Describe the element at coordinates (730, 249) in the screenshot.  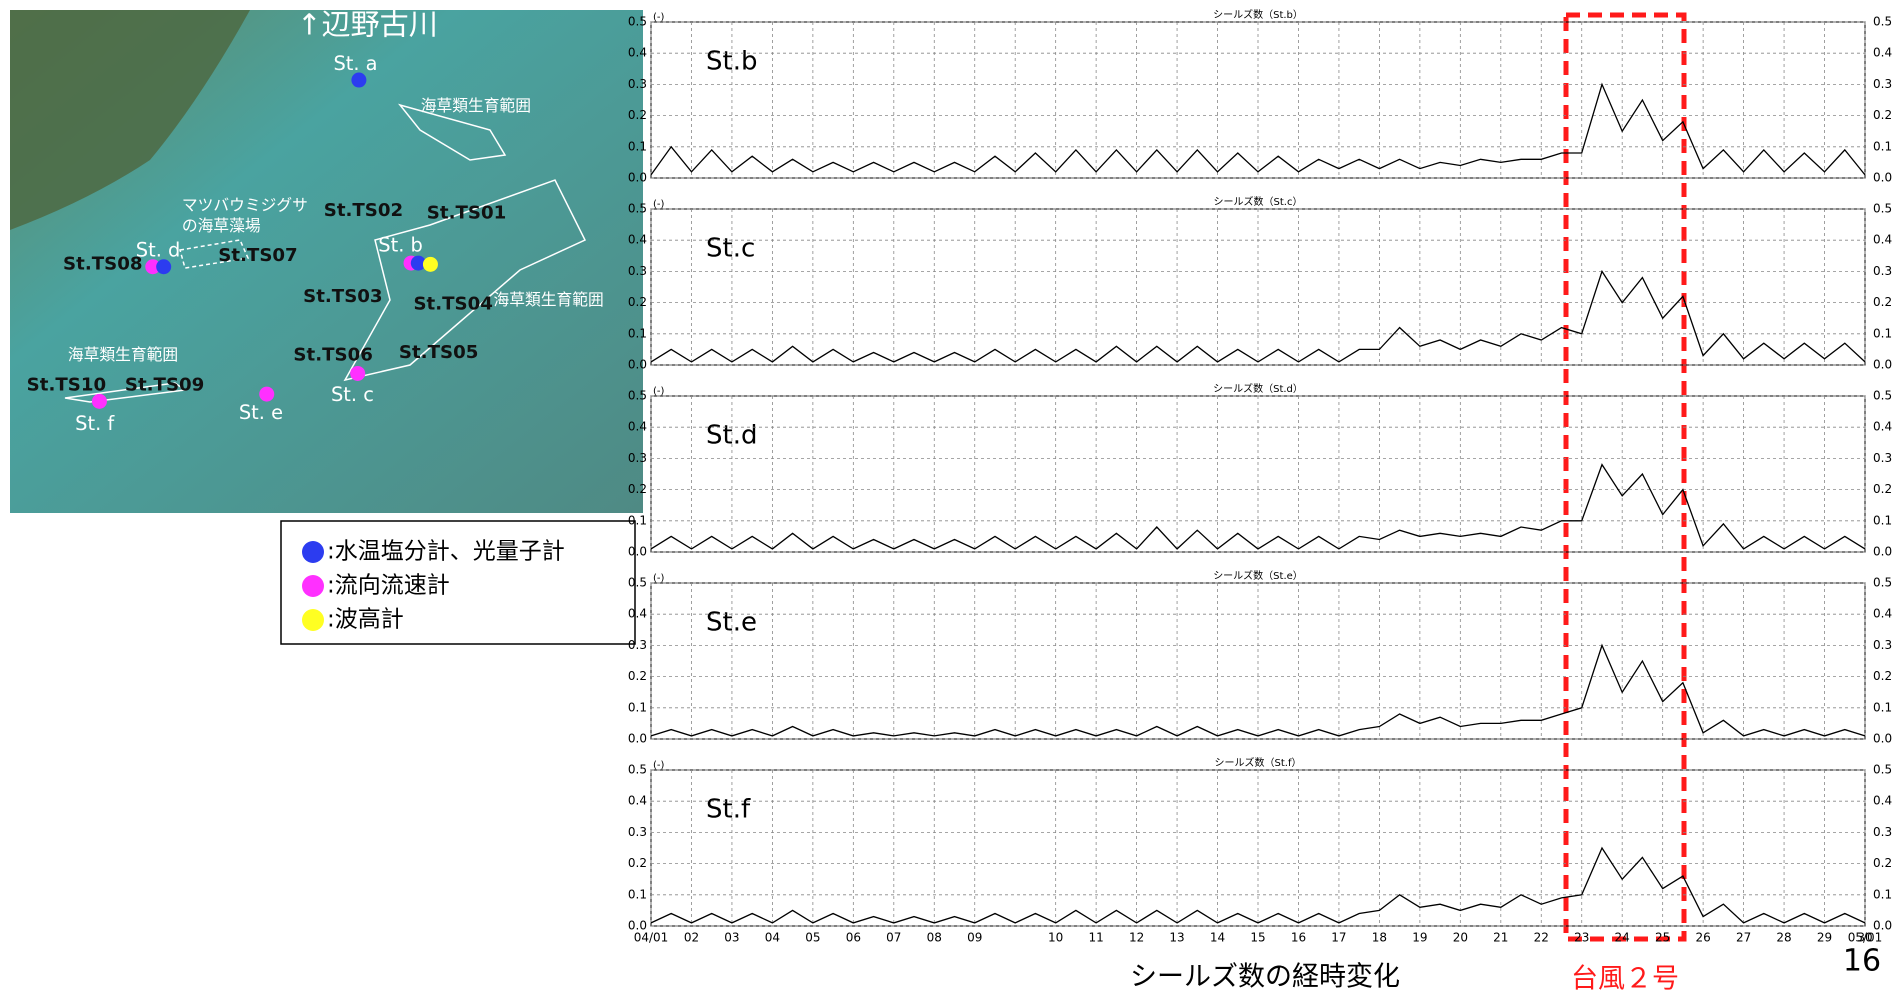
I see `station-label: St.c` at that location.